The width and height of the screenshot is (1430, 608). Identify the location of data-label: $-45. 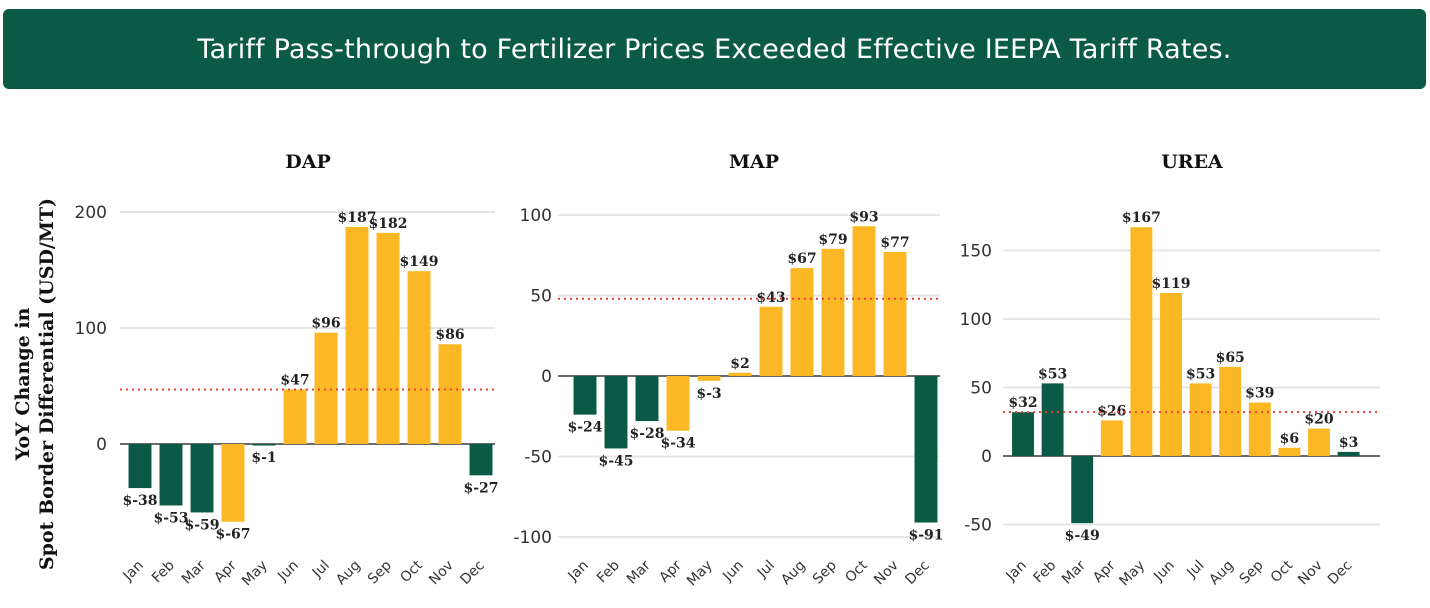
(615, 461).